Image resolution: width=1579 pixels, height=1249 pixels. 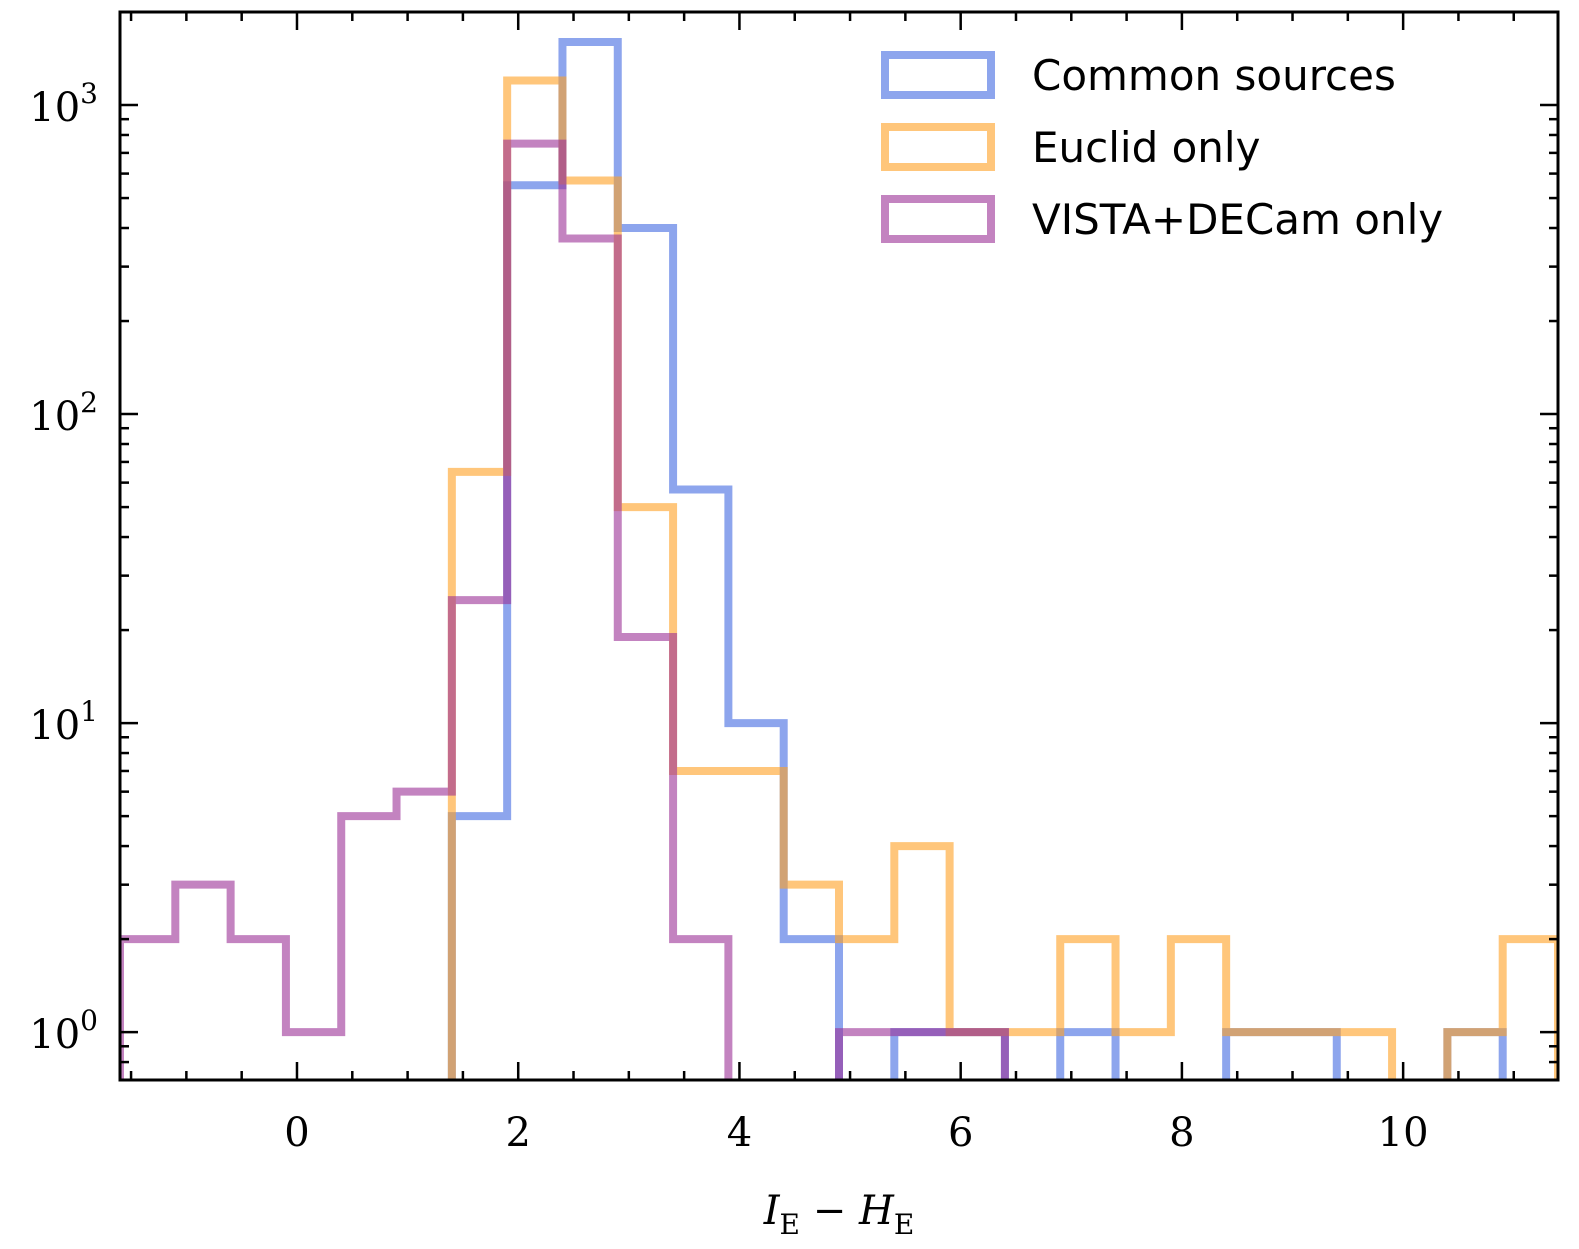 I want to click on x-tick-label: 8, so click(x=1181, y=1133).